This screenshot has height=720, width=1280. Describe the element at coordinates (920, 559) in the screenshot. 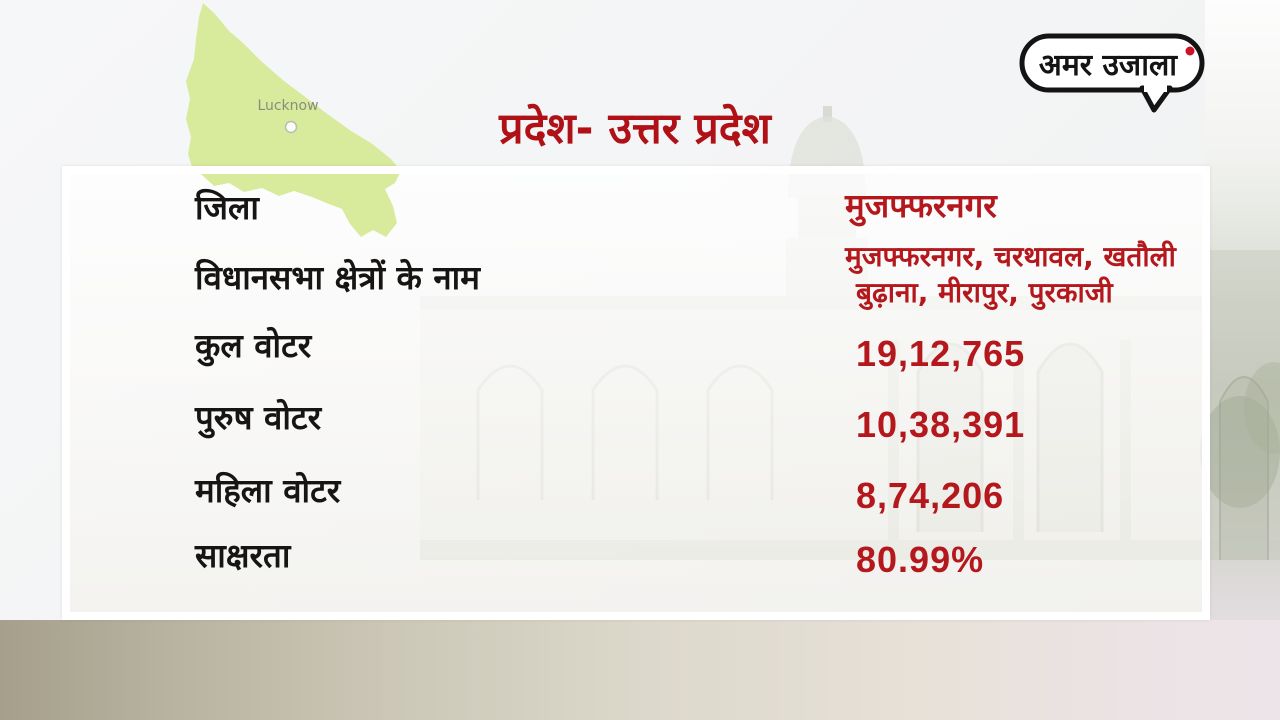

I see `row-value-literacy: 80.99%` at that location.